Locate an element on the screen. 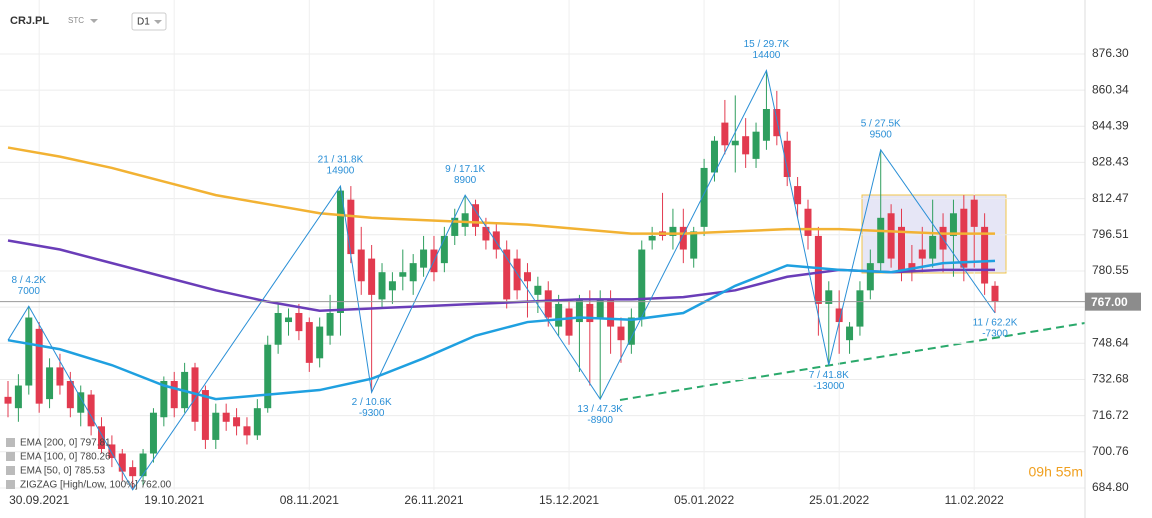  y-tick-label: 876.30 is located at coordinates (1110, 53).